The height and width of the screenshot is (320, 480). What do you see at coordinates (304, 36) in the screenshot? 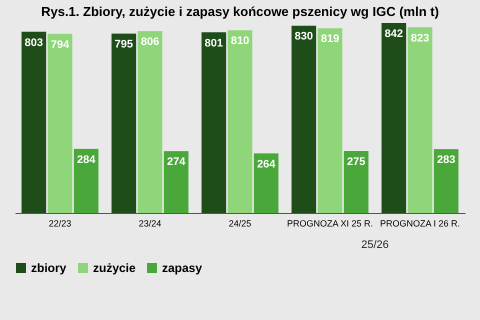
I see `data-label: 830` at bounding box center [304, 36].